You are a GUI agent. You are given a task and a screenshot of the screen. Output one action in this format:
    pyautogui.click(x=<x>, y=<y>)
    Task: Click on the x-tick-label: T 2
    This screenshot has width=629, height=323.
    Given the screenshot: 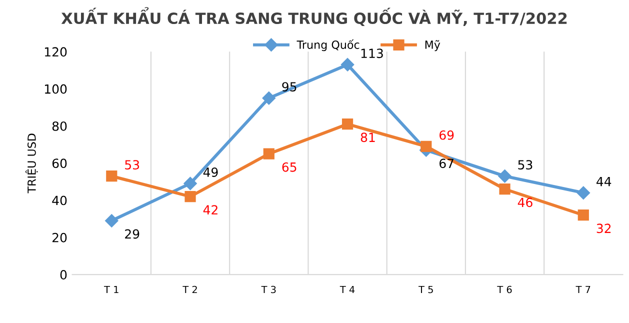 What is the action you would take?
    pyautogui.click(x=189, y=290)
    